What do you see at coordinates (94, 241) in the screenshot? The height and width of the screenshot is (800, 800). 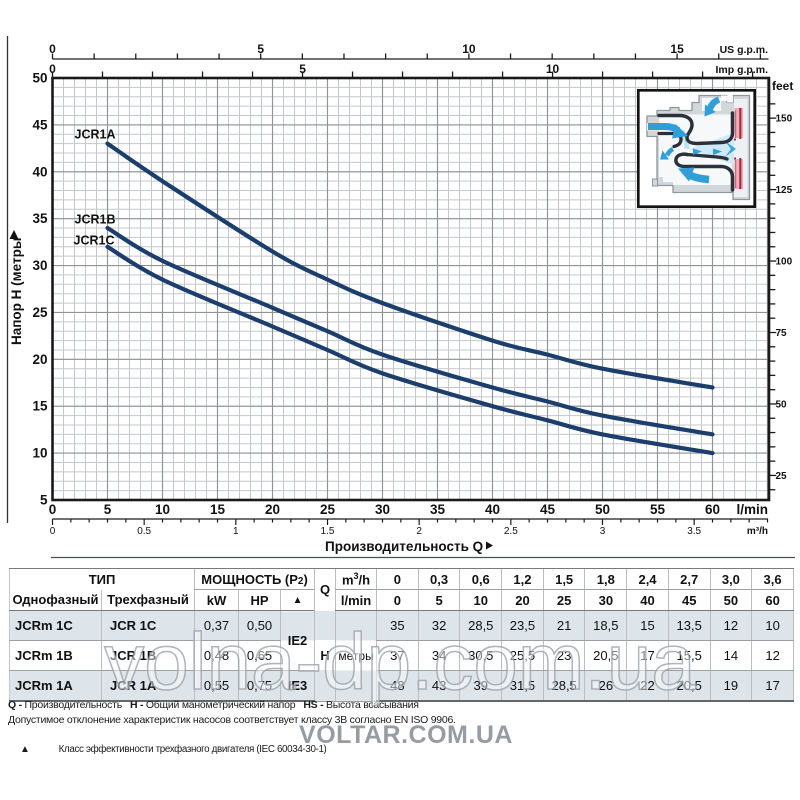 I see `svg-text: JCR1C` at bounding box center [94, 241].